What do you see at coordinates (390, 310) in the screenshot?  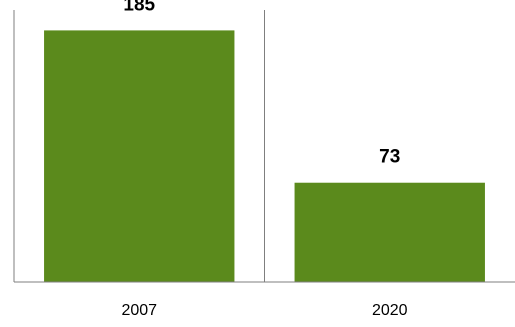 I see `x-tick-label-2020: 2020` at bounding box center [390, 310].